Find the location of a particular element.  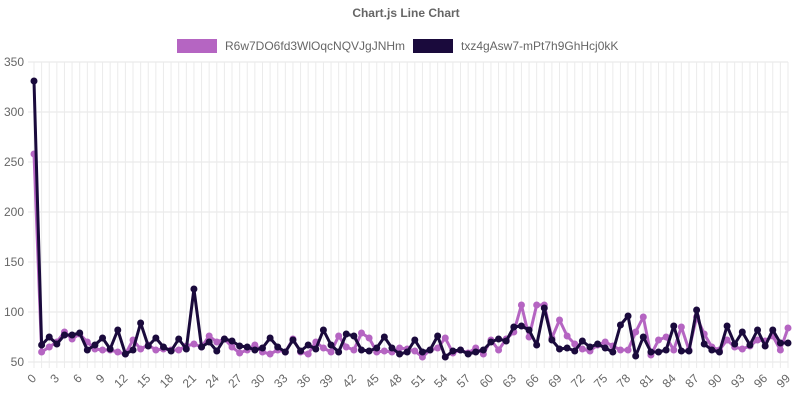

x-tick-label: 18 is located at coordinates (167, 381).